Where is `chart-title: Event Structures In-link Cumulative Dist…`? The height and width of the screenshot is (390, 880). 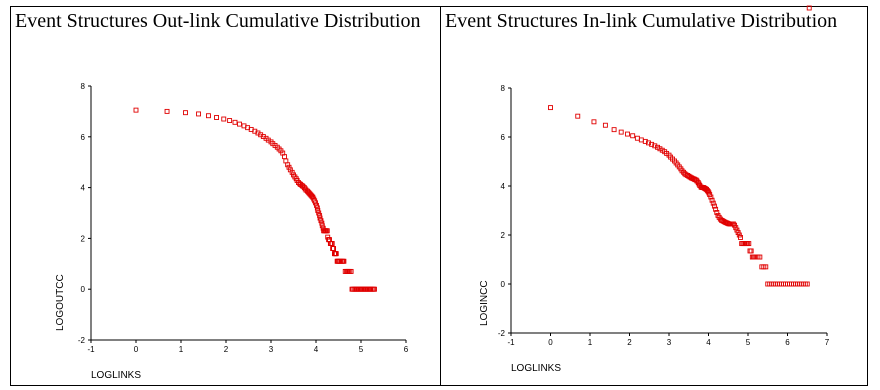 chart-title: Event Structures In-link Cumulative Dist… is located at coordinates (641, 21).